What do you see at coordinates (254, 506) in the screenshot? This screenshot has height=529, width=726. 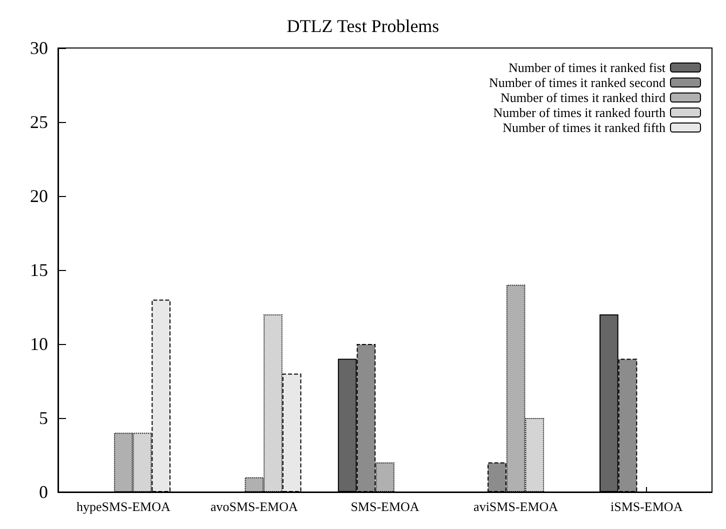 I see `x-tick-label: avoSMS-EMOA` at bounding box center [254, 506].